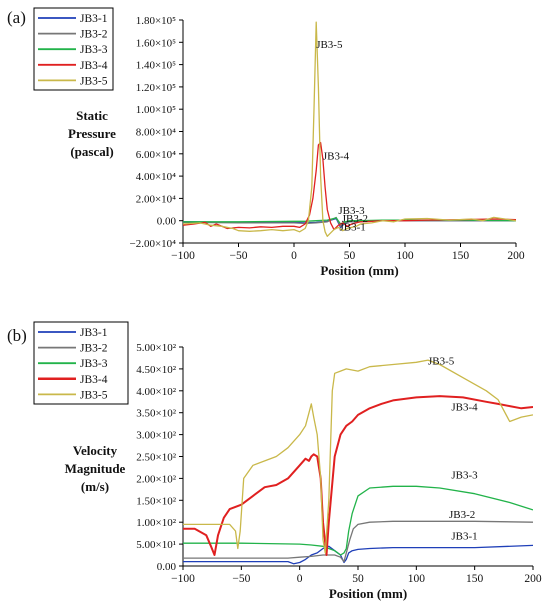  What do you see at coordinates (17, 335) in the screenshot?
I see `panel-label: (b)` at bounding box center [17, 335].